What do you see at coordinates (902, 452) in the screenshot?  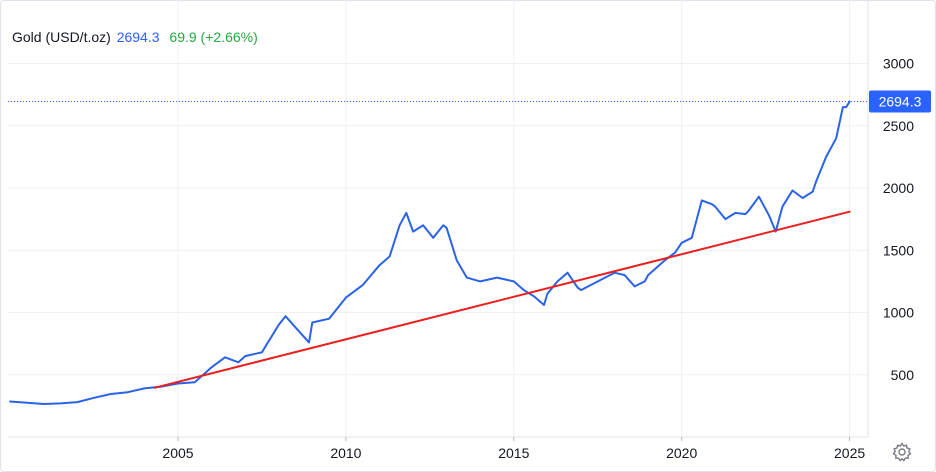 I see `settings-gear-icon` at bounding box center [902, 452].